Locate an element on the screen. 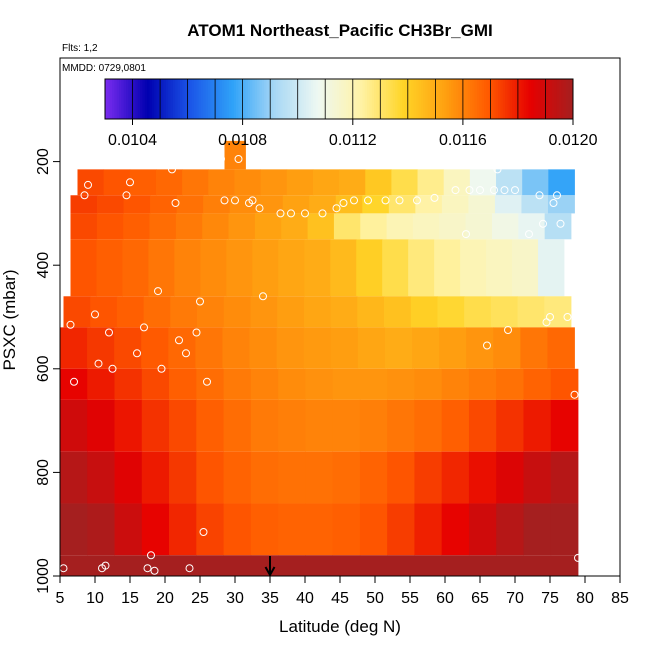 This screenshot has width=650, height=650. y-tick-label: 600 is located at coordinates (43, 368).